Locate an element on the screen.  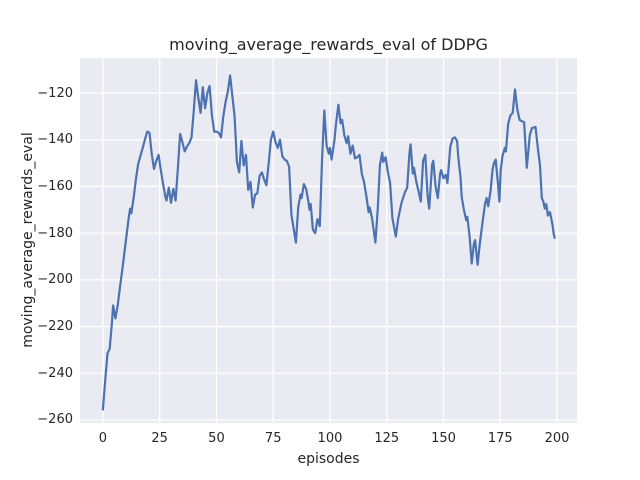
y-tick-label: −140 is located at coordinates (55, 140).